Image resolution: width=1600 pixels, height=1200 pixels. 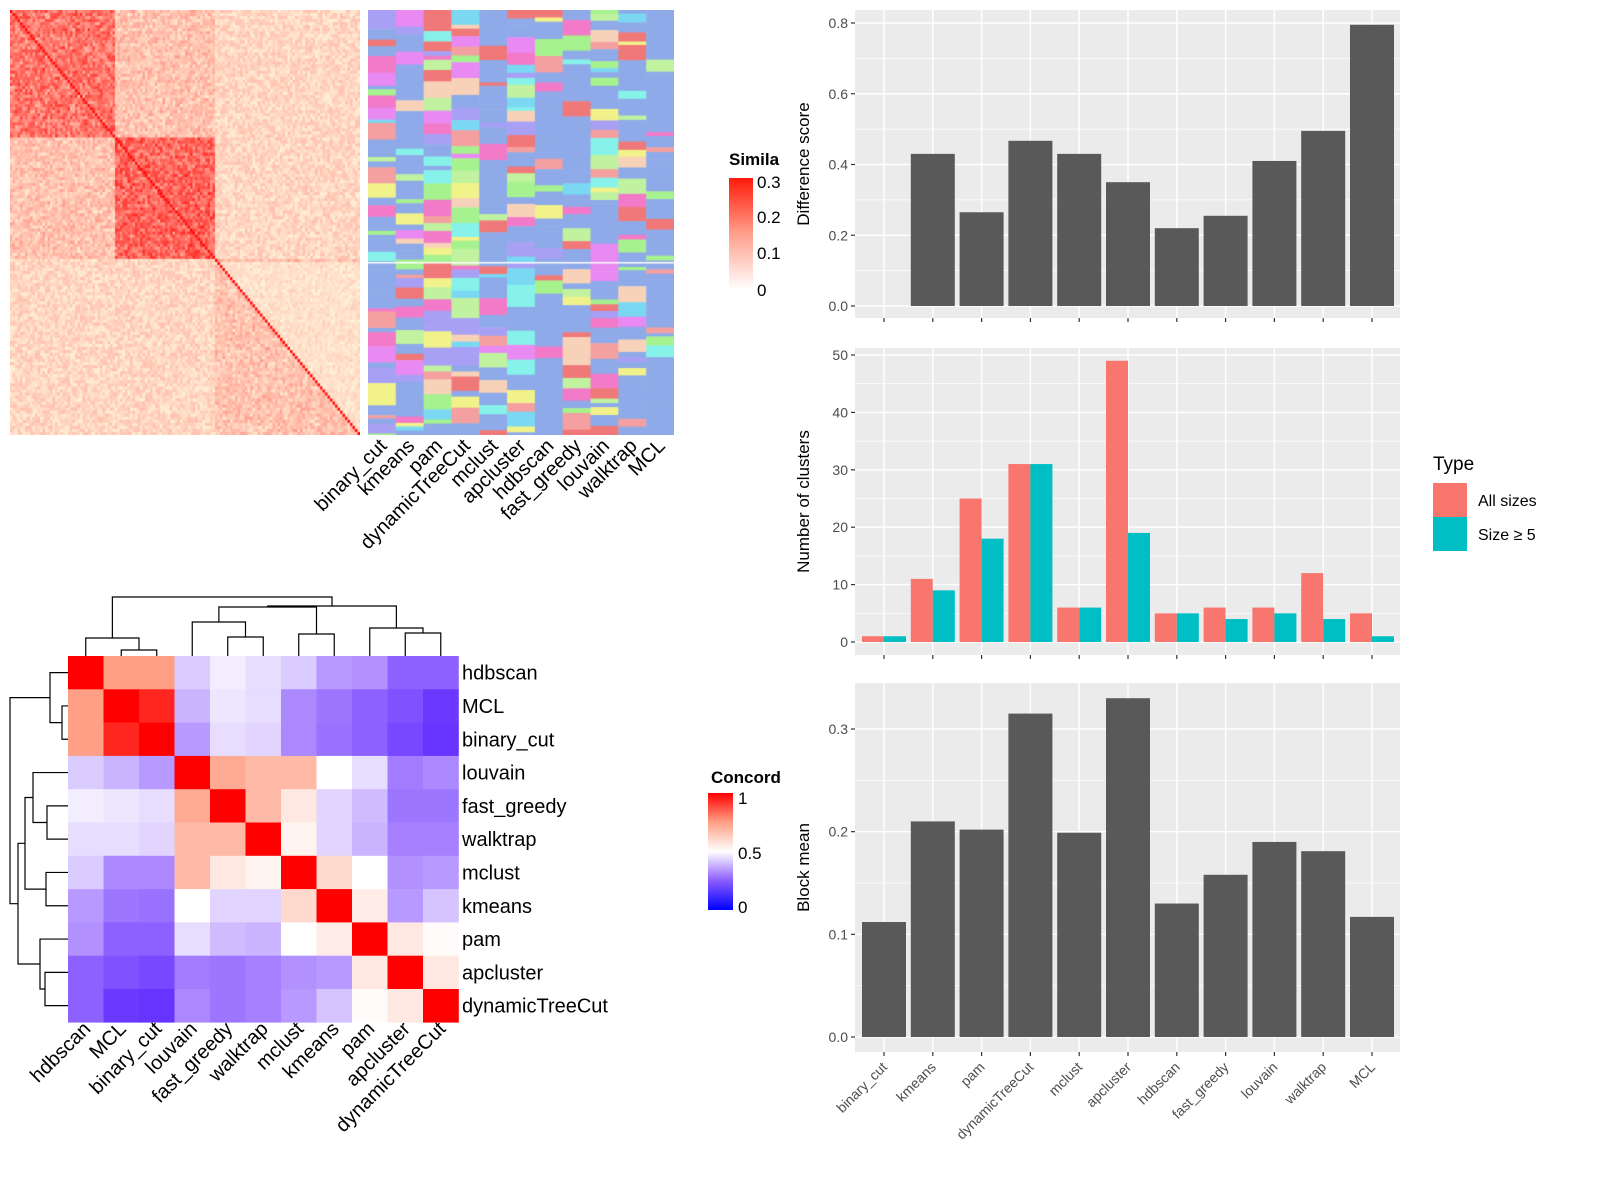 I want to click on y-tick-label: 0.2, so click(x=839, y=832).